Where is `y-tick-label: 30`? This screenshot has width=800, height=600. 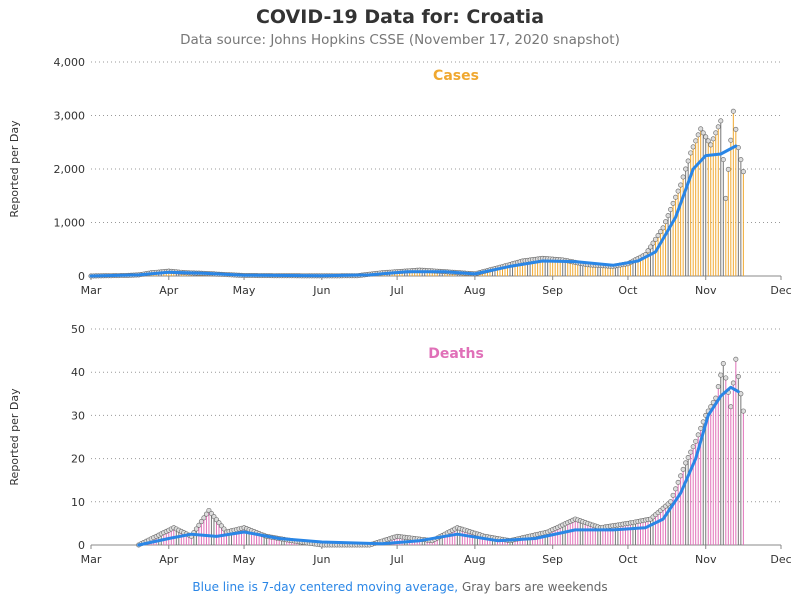
y-tick-label: 30 is located at coordinates (78, 415).